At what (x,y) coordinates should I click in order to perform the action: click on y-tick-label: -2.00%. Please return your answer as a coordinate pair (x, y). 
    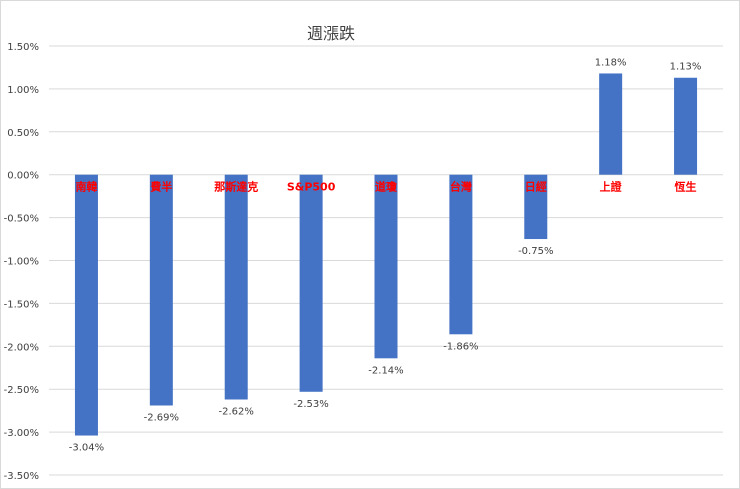
    Looking at the image, I should click on (21, 347).